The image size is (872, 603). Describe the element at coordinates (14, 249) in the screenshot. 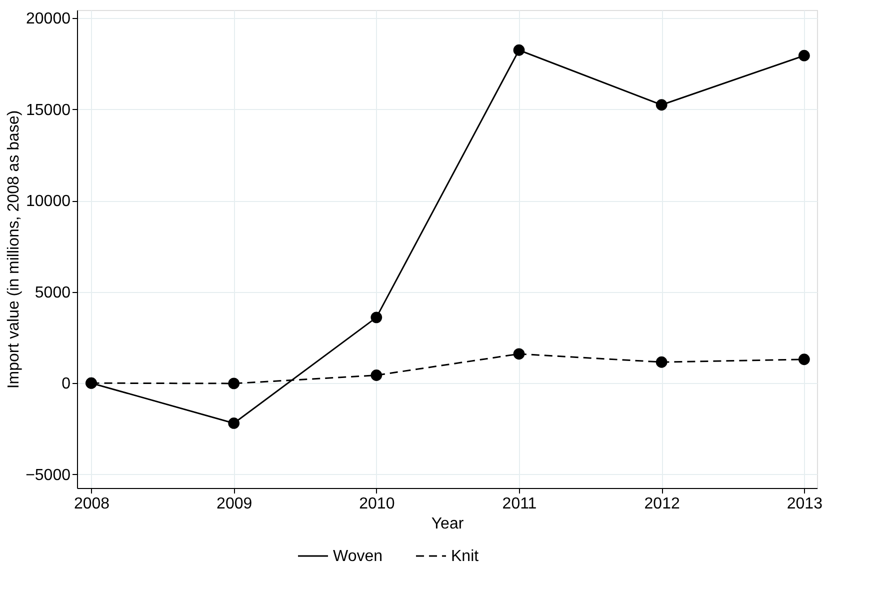

I see `y-axis-title: Import value (in millions, 2008 as base)` at that location.